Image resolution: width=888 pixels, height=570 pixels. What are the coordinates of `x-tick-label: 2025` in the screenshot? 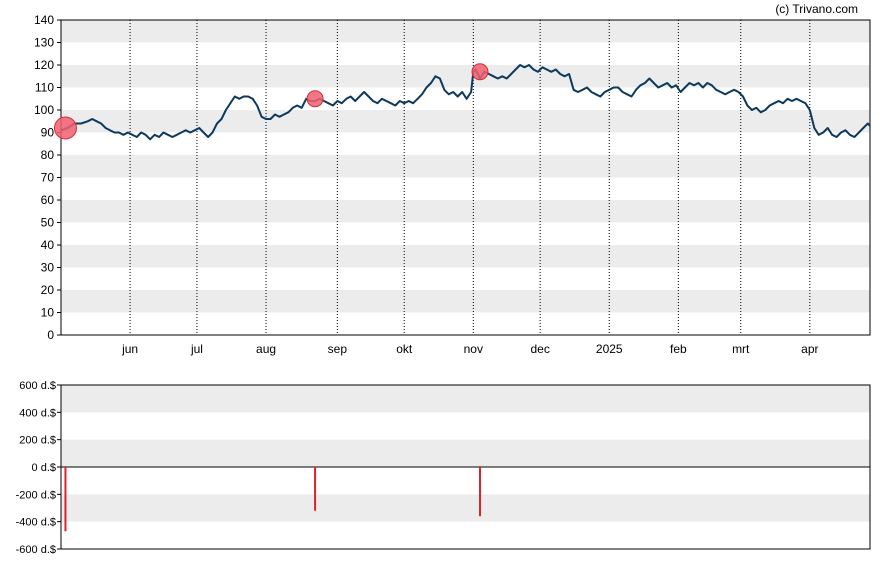 It's located at (609, 349).